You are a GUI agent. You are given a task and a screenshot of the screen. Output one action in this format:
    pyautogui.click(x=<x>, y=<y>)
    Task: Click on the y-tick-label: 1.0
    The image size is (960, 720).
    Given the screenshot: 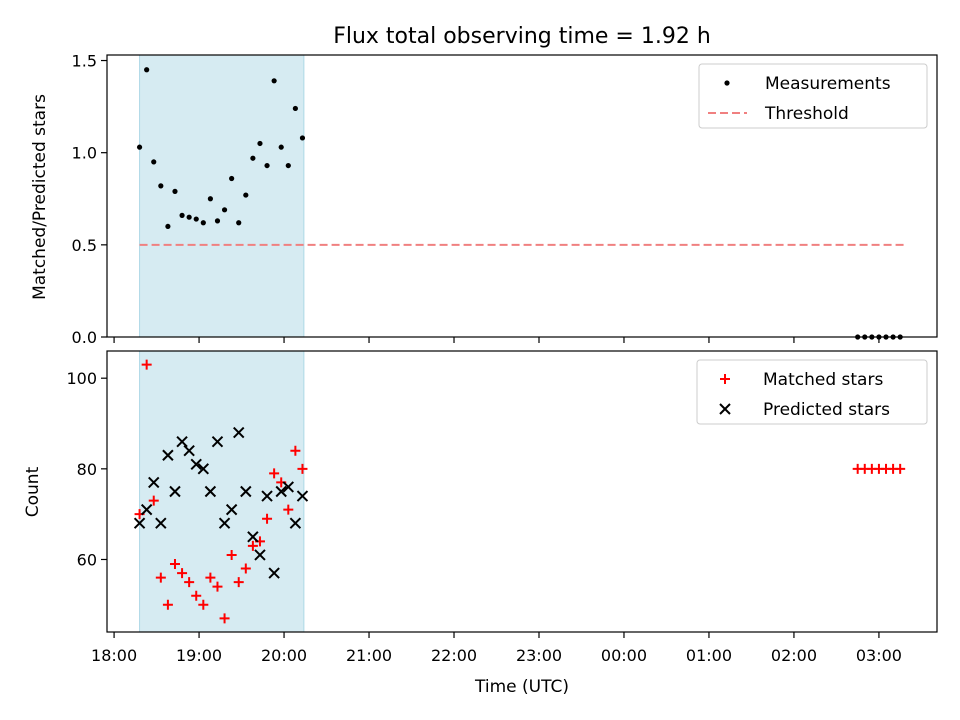 What is the action you would take?
    pyautogui.click(x=84, y=153)
    